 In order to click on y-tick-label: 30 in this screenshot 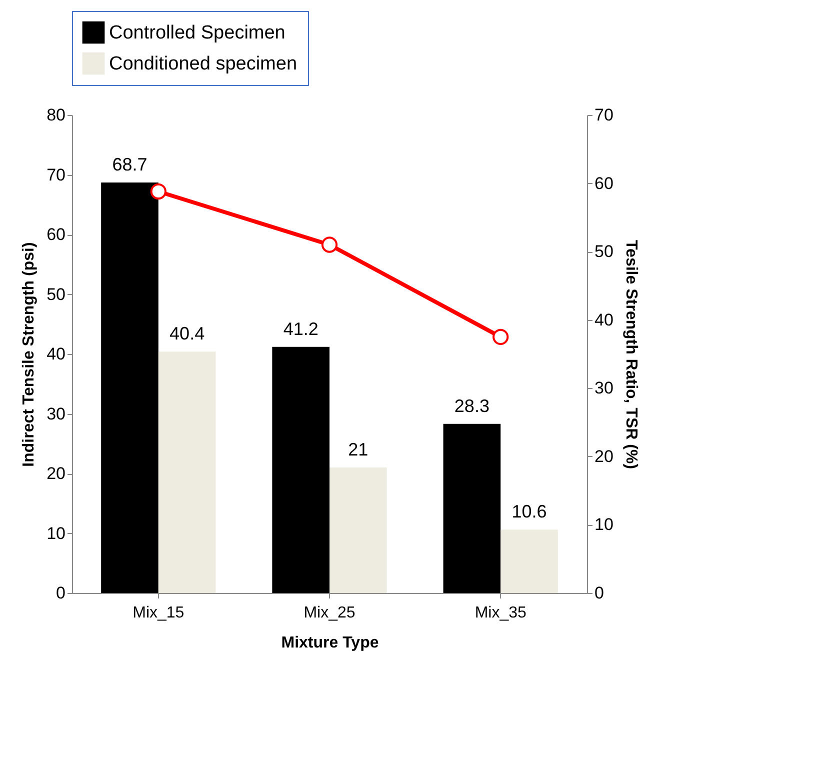, I will do `click(56, 414)`.